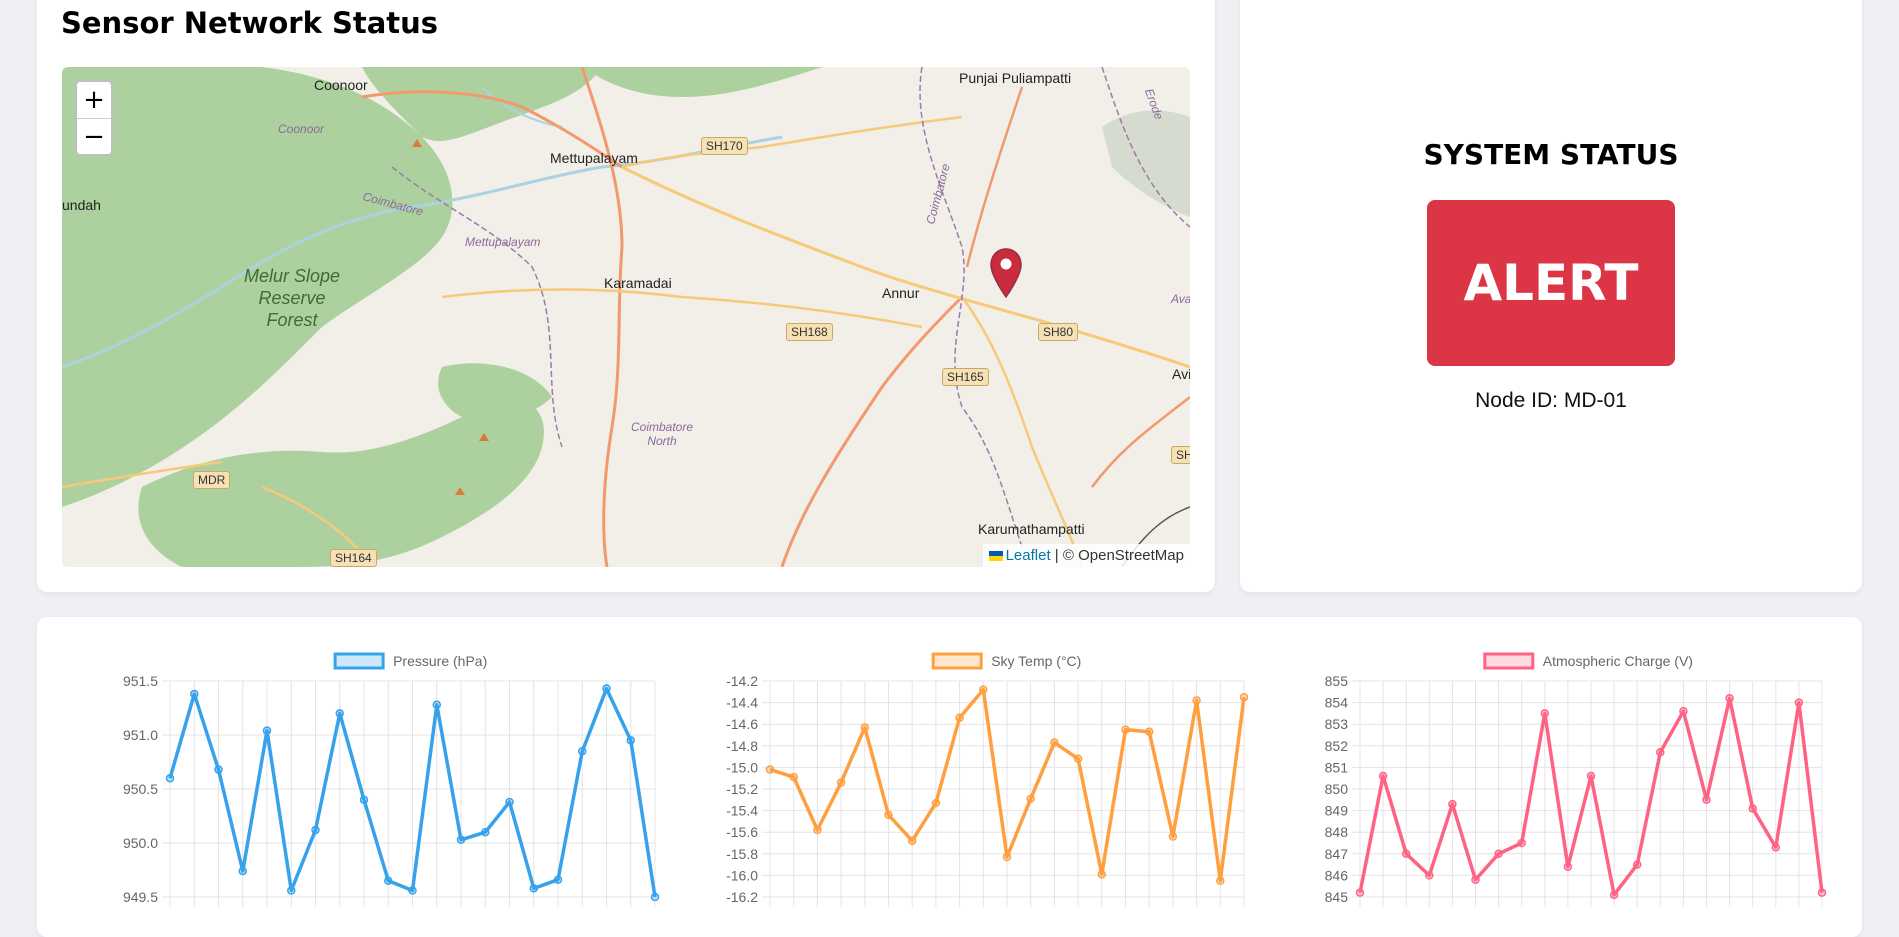 This screenshot has width=1899, height=937. I want to click on map-label-annur: Annur, so click(901, 293).